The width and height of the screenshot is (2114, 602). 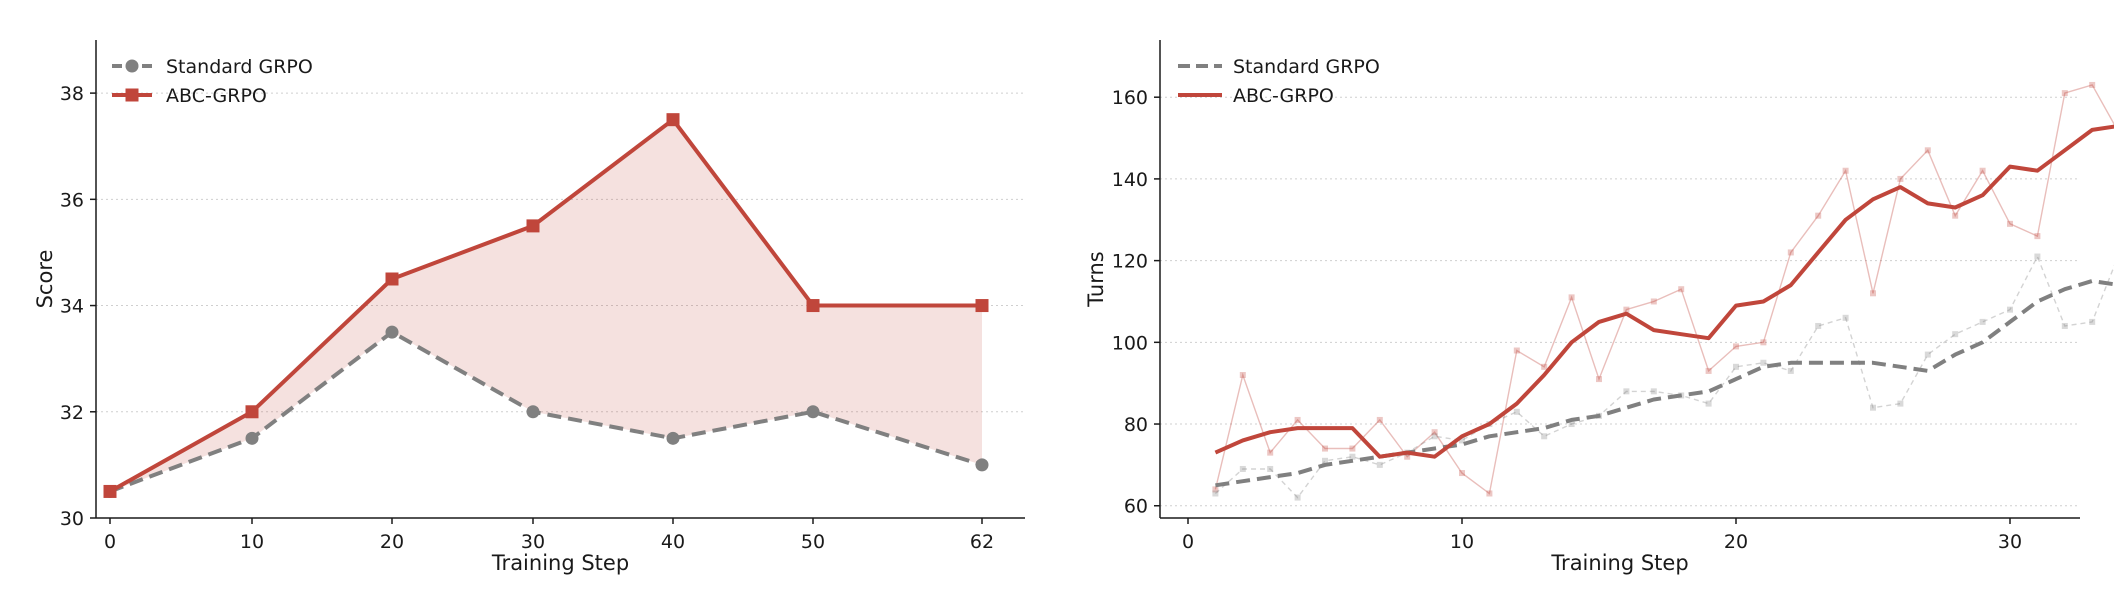 I want to click on y-tick-label: 34, so click(x=72, y=307).